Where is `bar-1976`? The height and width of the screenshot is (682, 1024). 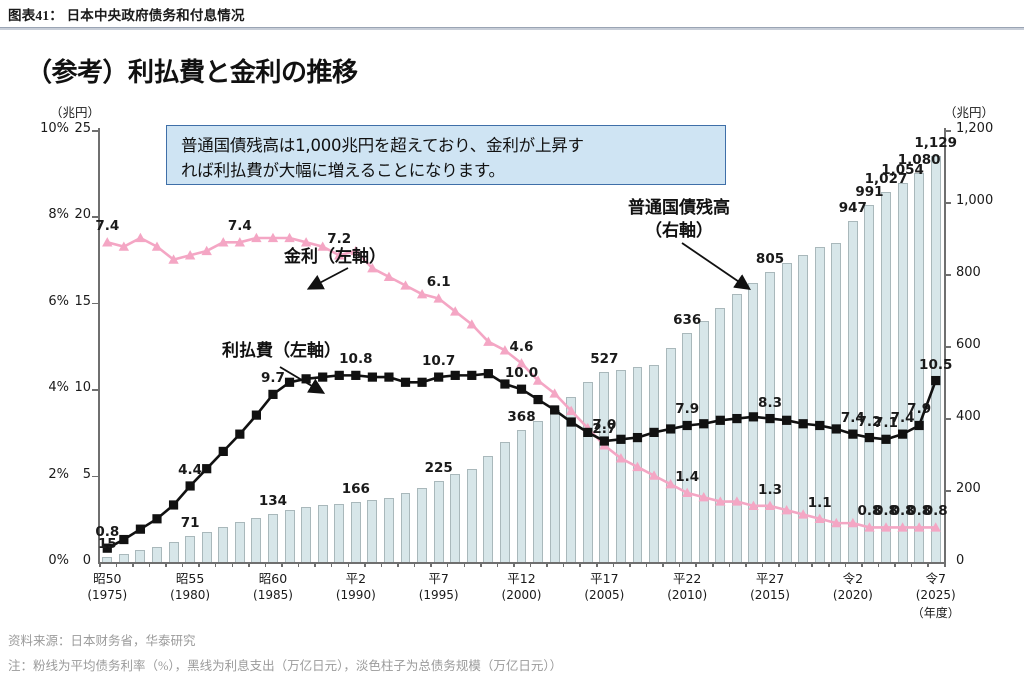 bar-1976 is located at coordinates (123, 557).